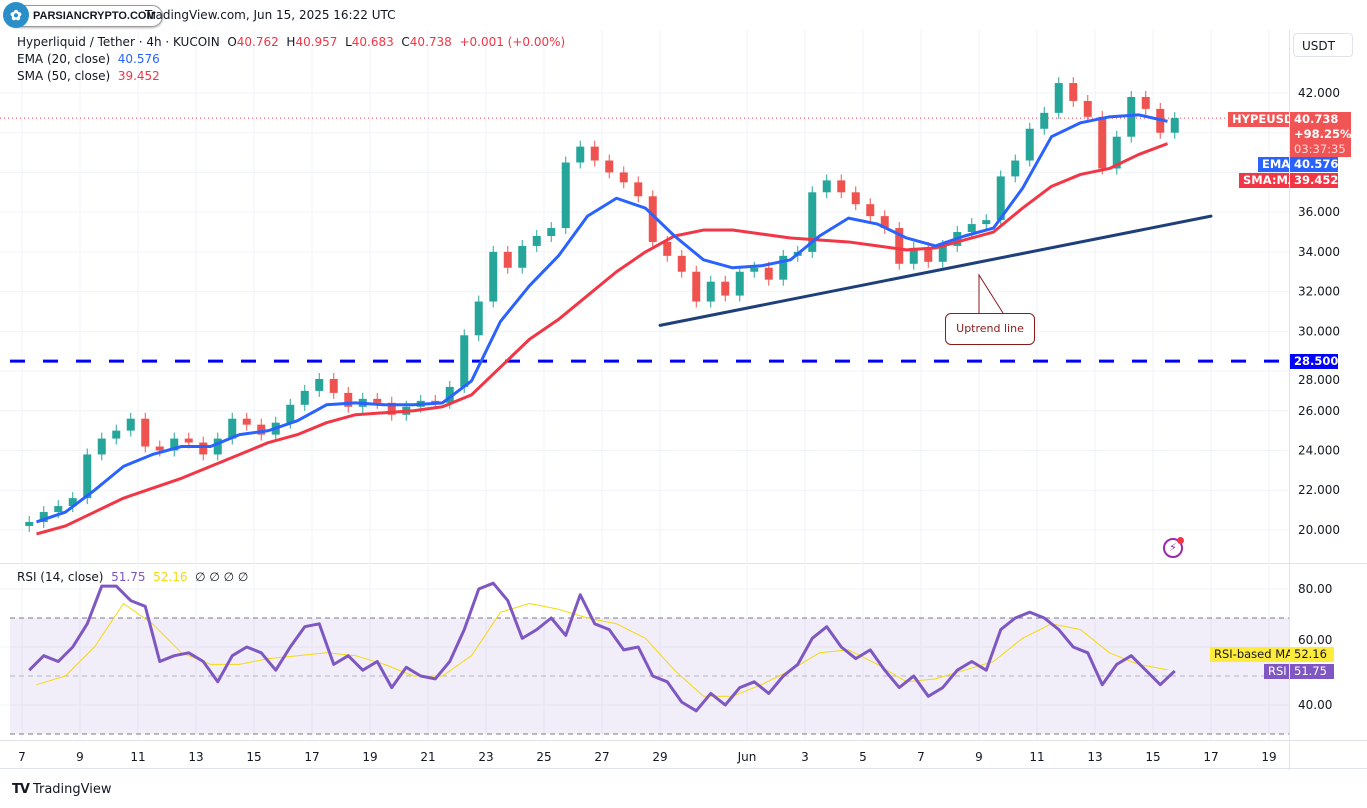 This screenshot has width=1367, height=808. I want to click on watermark-logo: ✿ PARSIANCRYPTO.COM, so click(83, 15).